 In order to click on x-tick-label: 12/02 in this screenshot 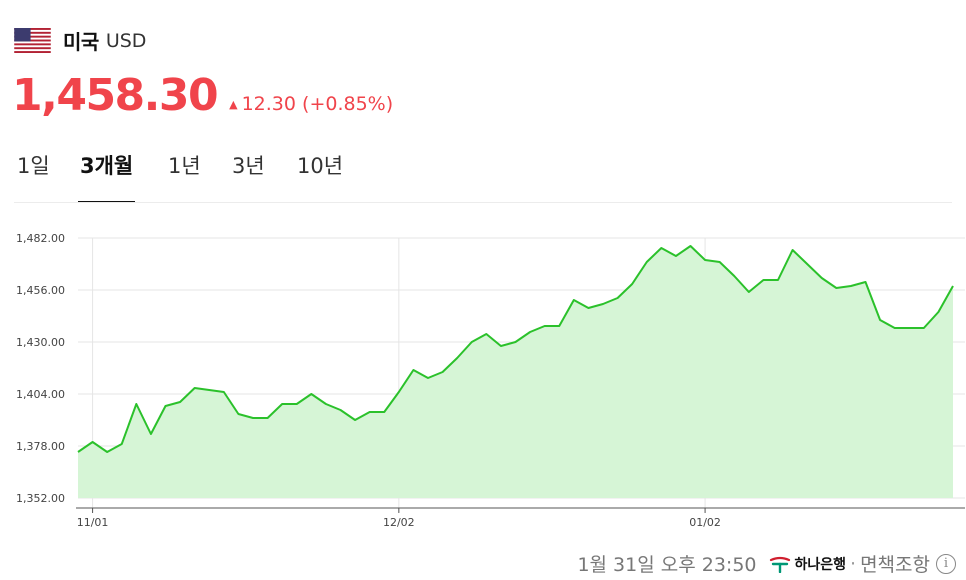, I will do `click(399, 522)`.